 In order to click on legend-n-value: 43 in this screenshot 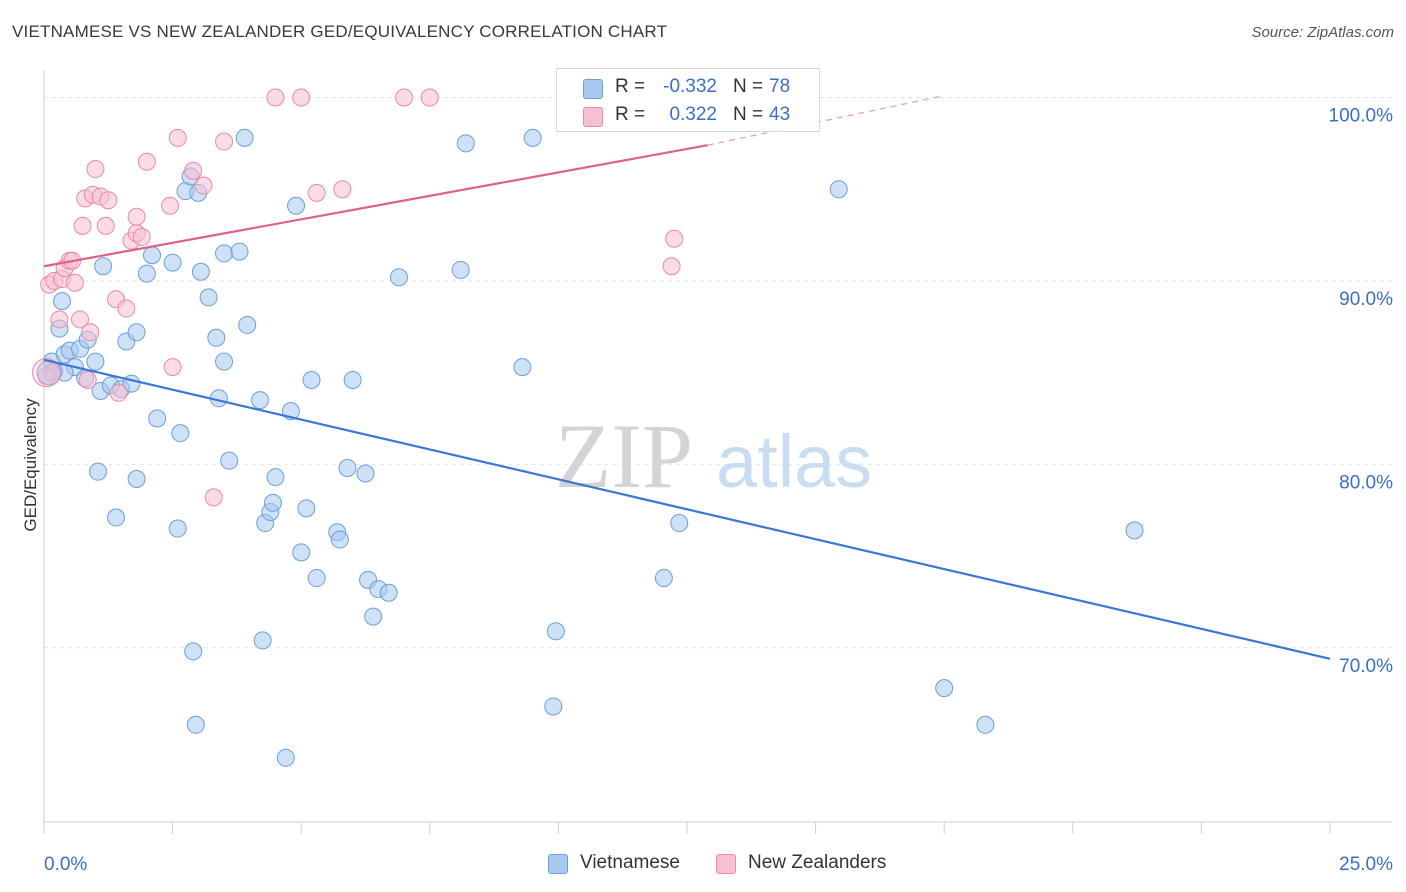, I will do `click(780, 114)`.